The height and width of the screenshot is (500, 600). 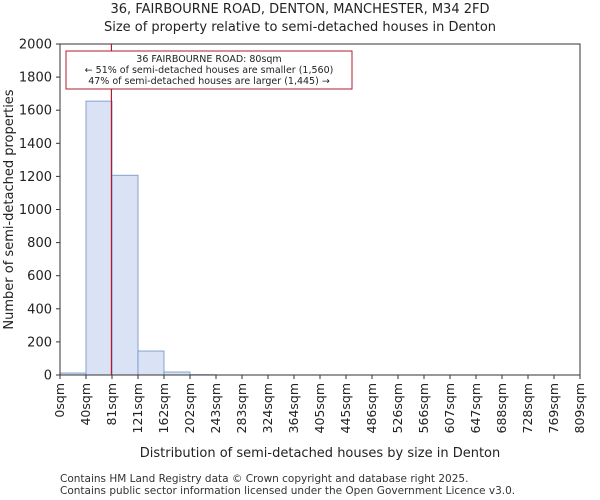 I want to click on x-tick-label: 526sqm, so click(x=397, y=408).